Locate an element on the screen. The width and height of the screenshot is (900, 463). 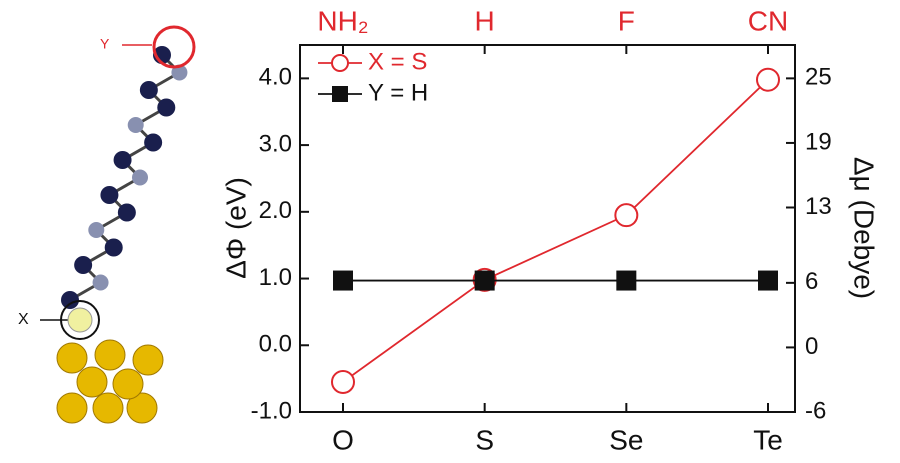
y-tick-label: 4.0 is located at coordinates (275, 77).